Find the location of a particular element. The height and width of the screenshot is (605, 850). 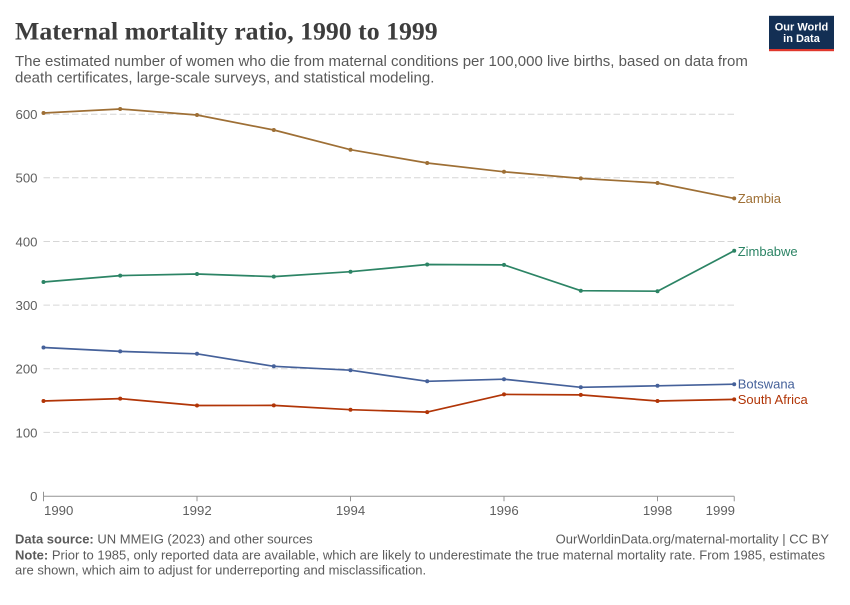

svg-text: 600 is located at coordinates (26, 114).